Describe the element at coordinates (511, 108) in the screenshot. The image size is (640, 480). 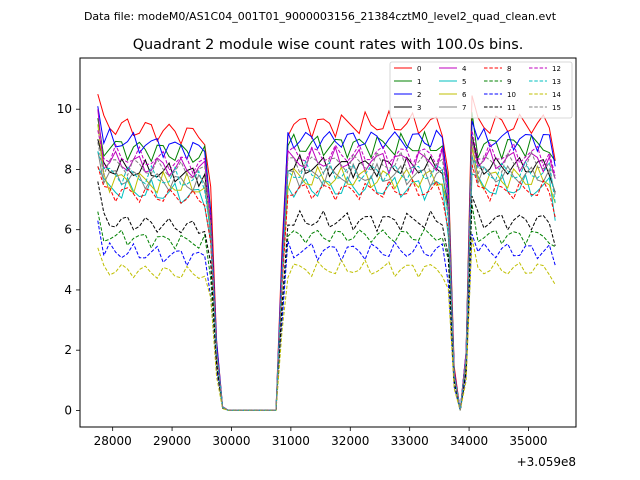
I see `legend-label-11: 11` at that location.